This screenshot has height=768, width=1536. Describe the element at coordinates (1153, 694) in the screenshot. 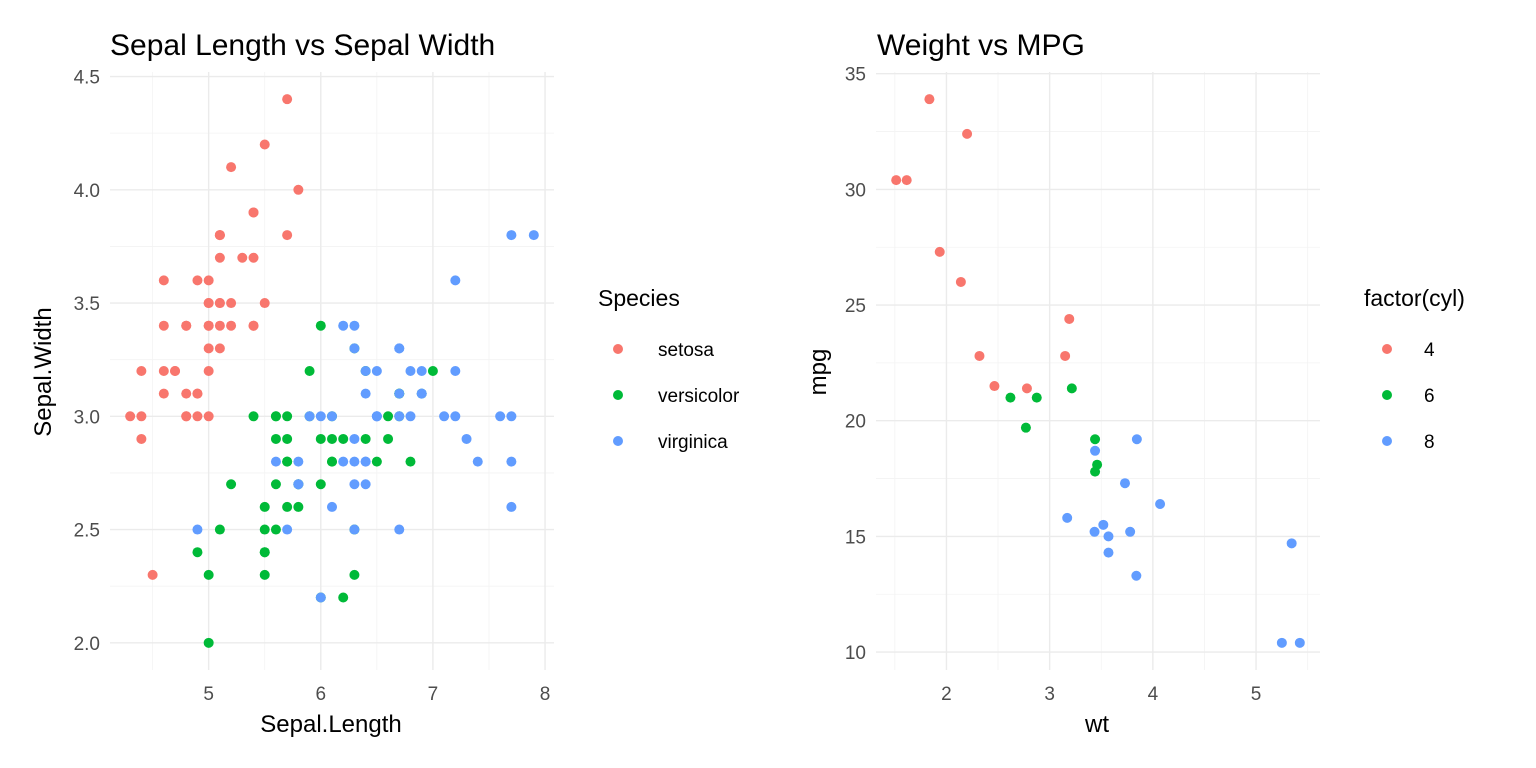

I see `x-tick-label: 4` at that location.